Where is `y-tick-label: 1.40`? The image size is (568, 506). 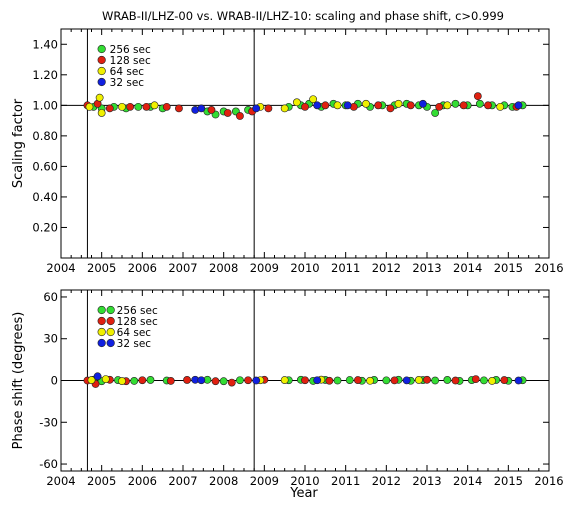
y-tick-label: 1.40 is located at coordinates (45, 44).